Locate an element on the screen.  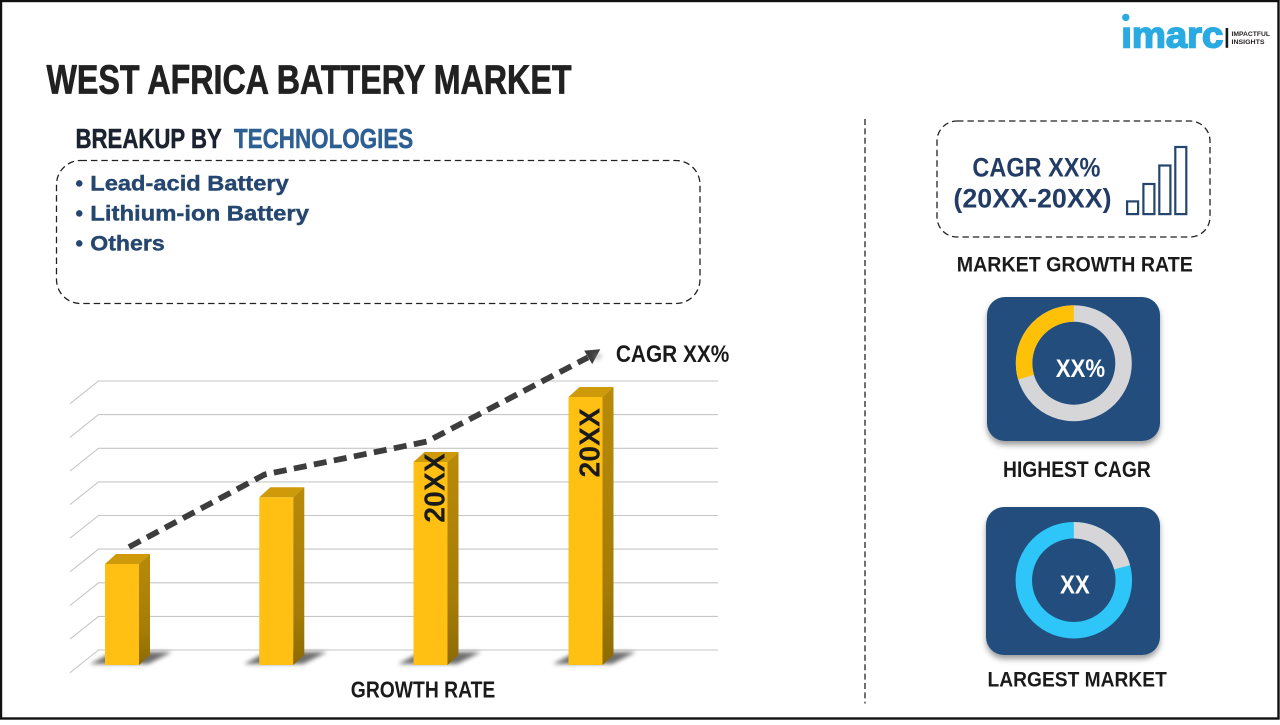
svg-text: GROWTH RATE is located at coordinates (423, 689).